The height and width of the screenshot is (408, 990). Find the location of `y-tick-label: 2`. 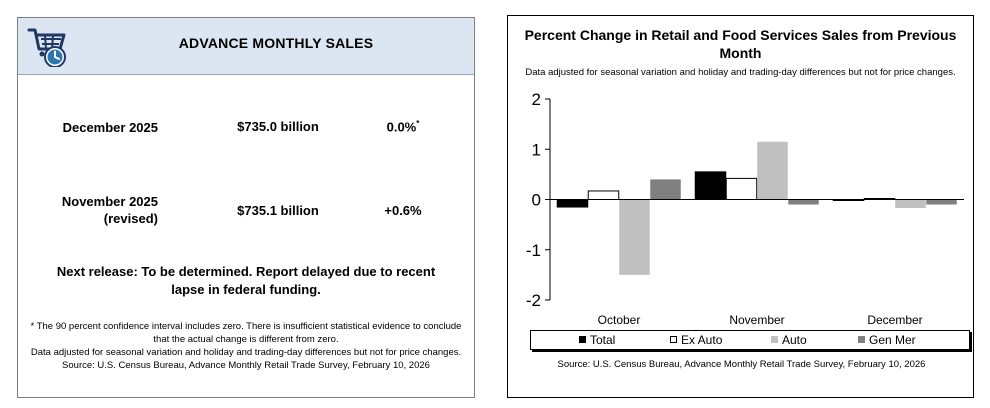

y-tick-label: 2 is located at coordinates (536, 99).